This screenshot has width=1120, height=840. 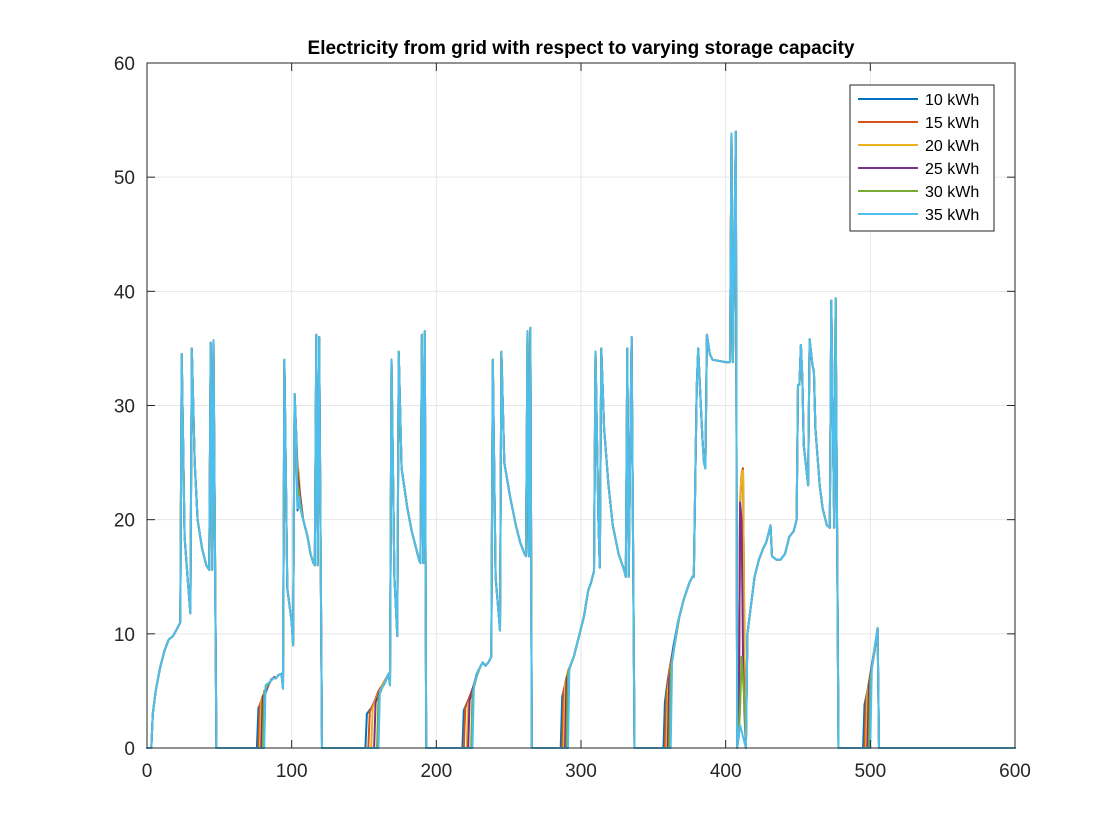 What do you see at coordinates (952, 215) in the screenshot?
I see `legend-label: 35 kWh` at bounding box center [952, 215].